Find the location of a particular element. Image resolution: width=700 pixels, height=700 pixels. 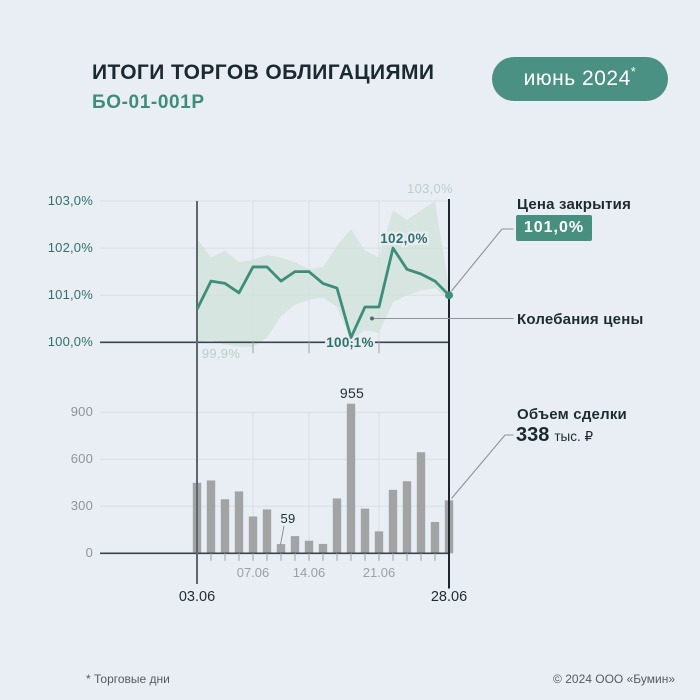

close-price-label: Цена закрытия is located at coordinates (574, 204).